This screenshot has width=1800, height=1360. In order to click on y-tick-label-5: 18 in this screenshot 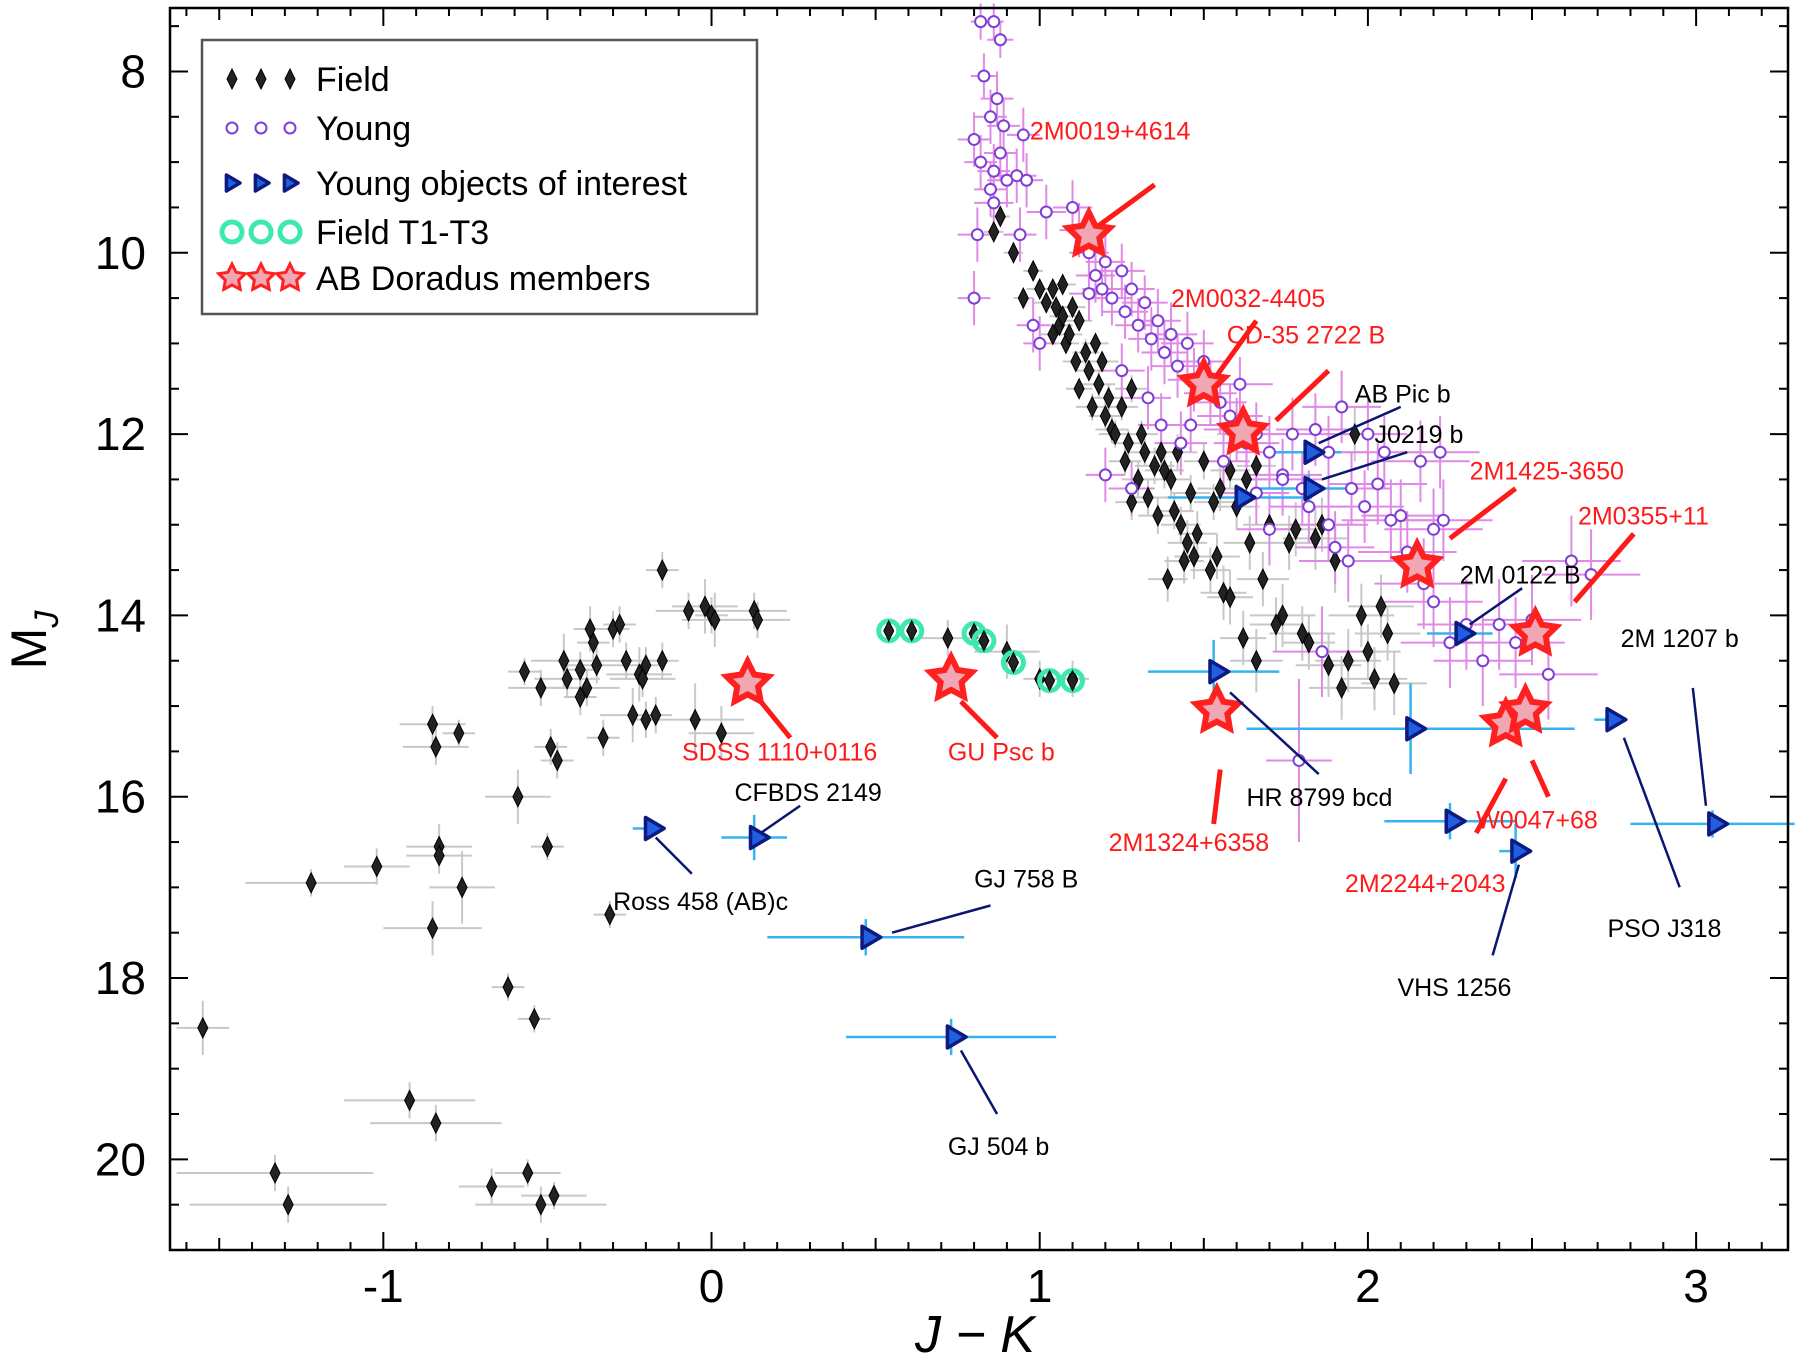, I will do `click(120, 978)`.